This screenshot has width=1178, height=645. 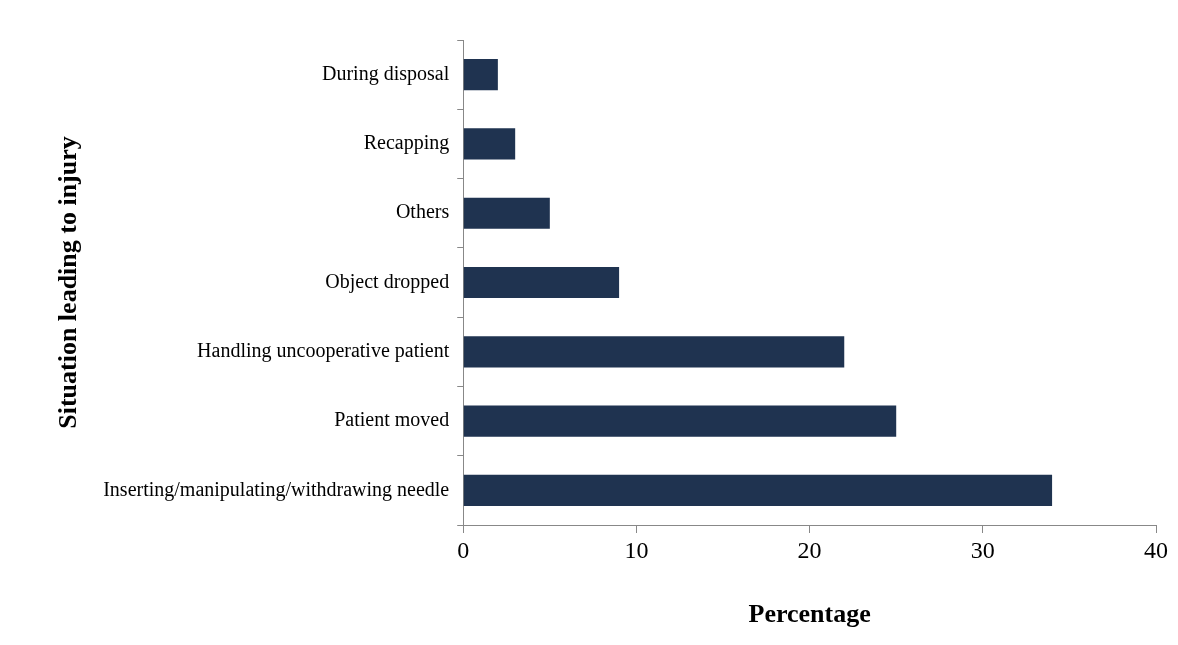 What do you see at coordinates (323, 351) in the screenshot?
I see `y-tick-label: Handling uncooperative patient` at bounding box center [323, 351].